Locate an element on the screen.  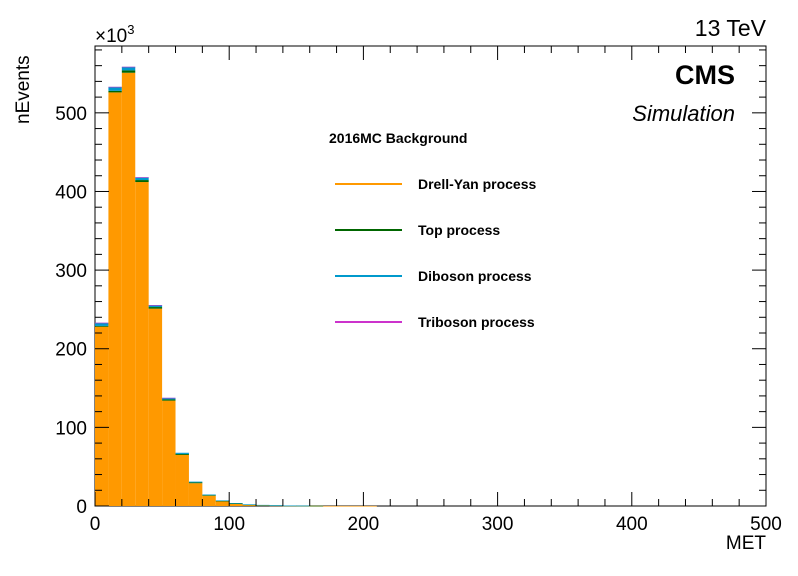
x-axis-label: MET is located at coordinates (746, 543).